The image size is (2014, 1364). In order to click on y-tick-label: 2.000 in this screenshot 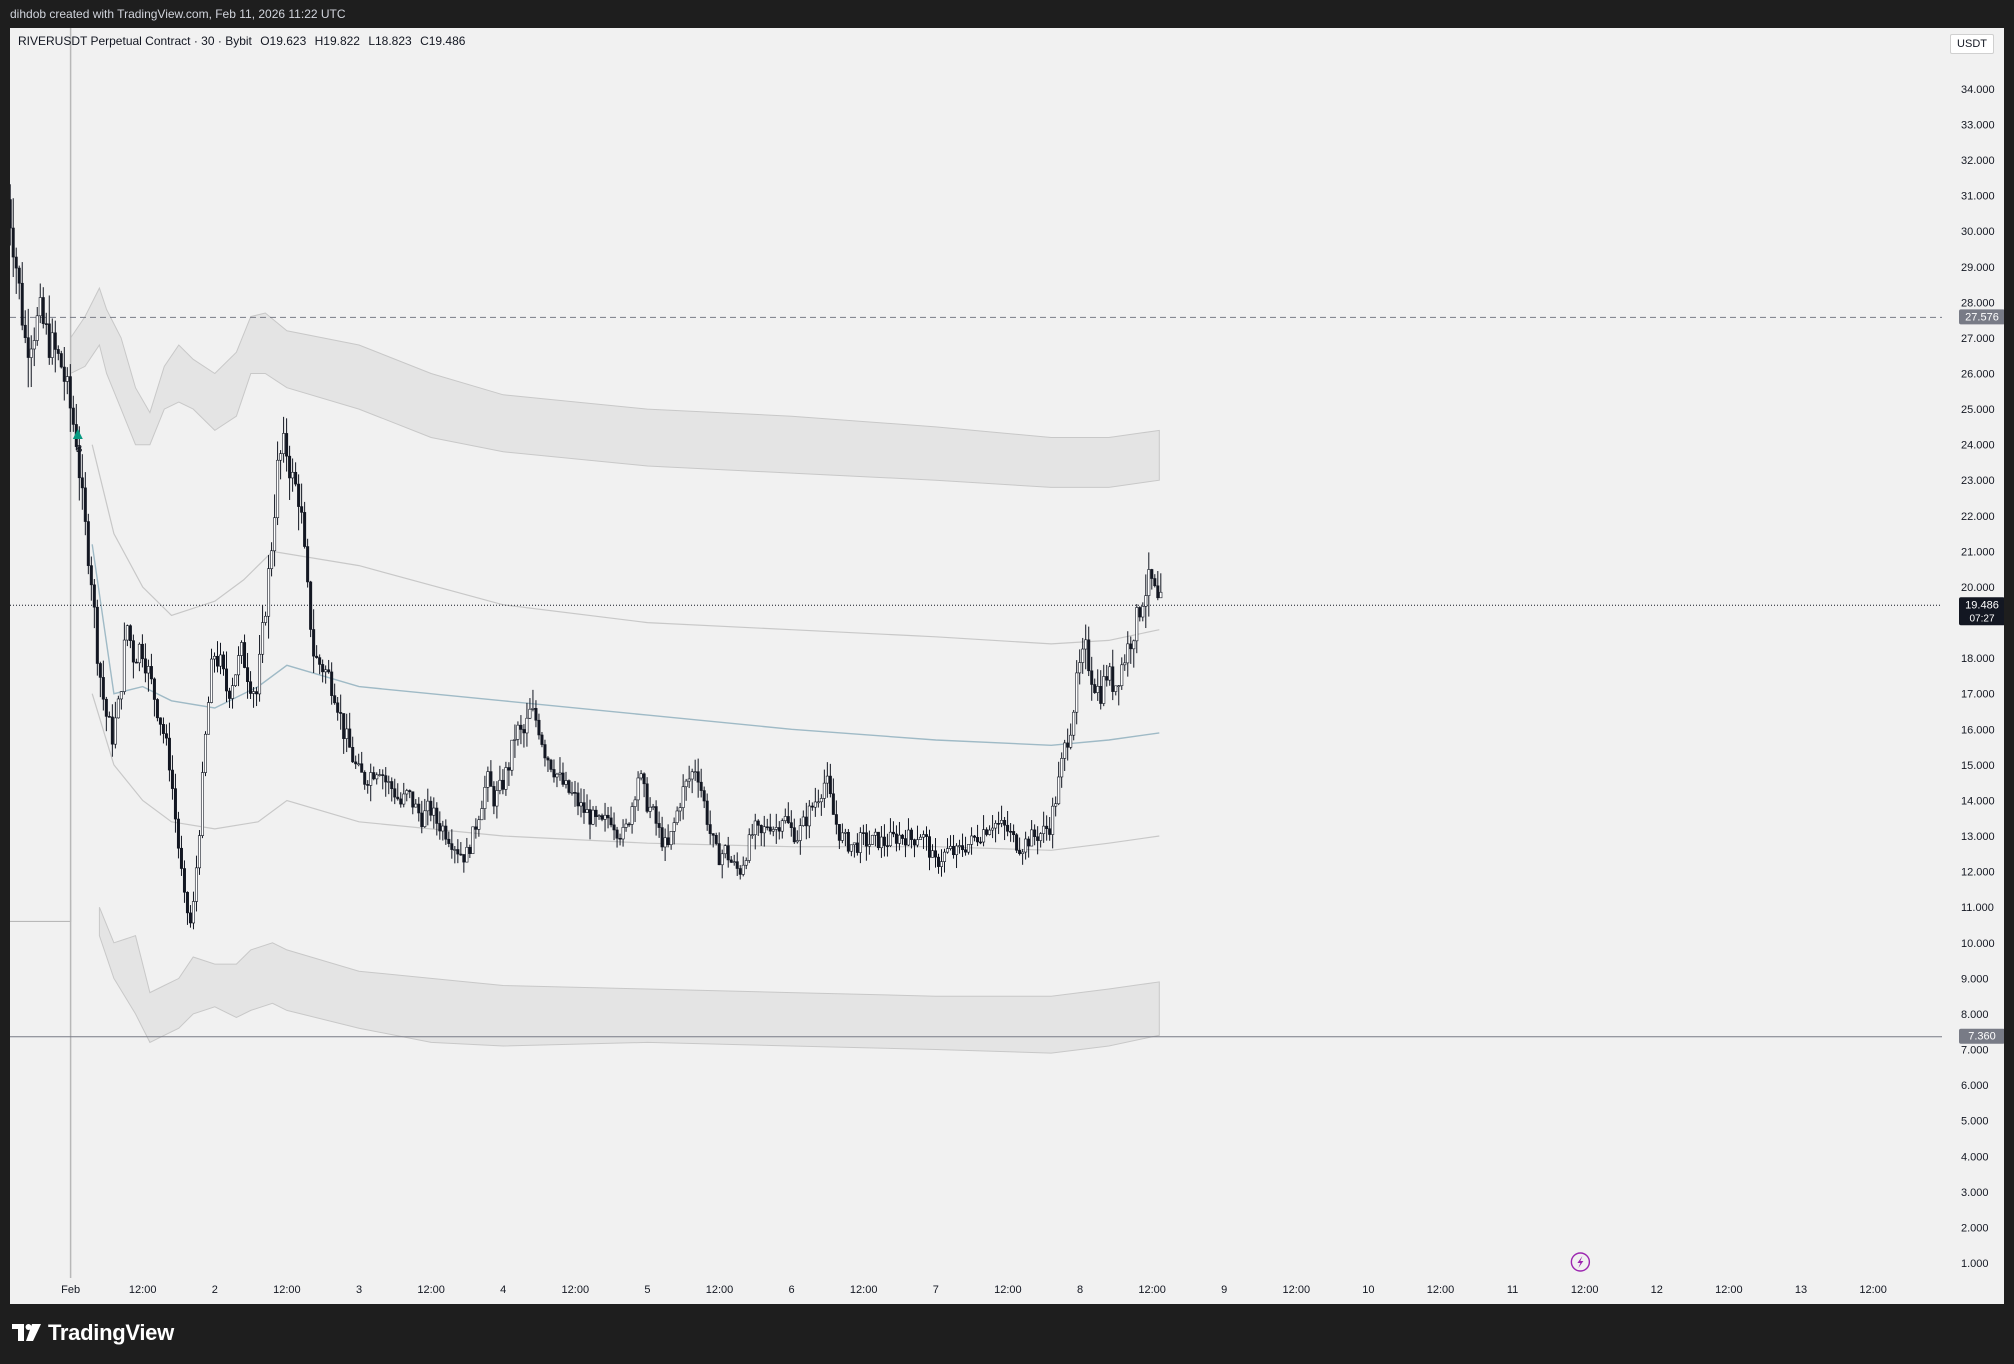, I will do `click(1975, 1228)`.